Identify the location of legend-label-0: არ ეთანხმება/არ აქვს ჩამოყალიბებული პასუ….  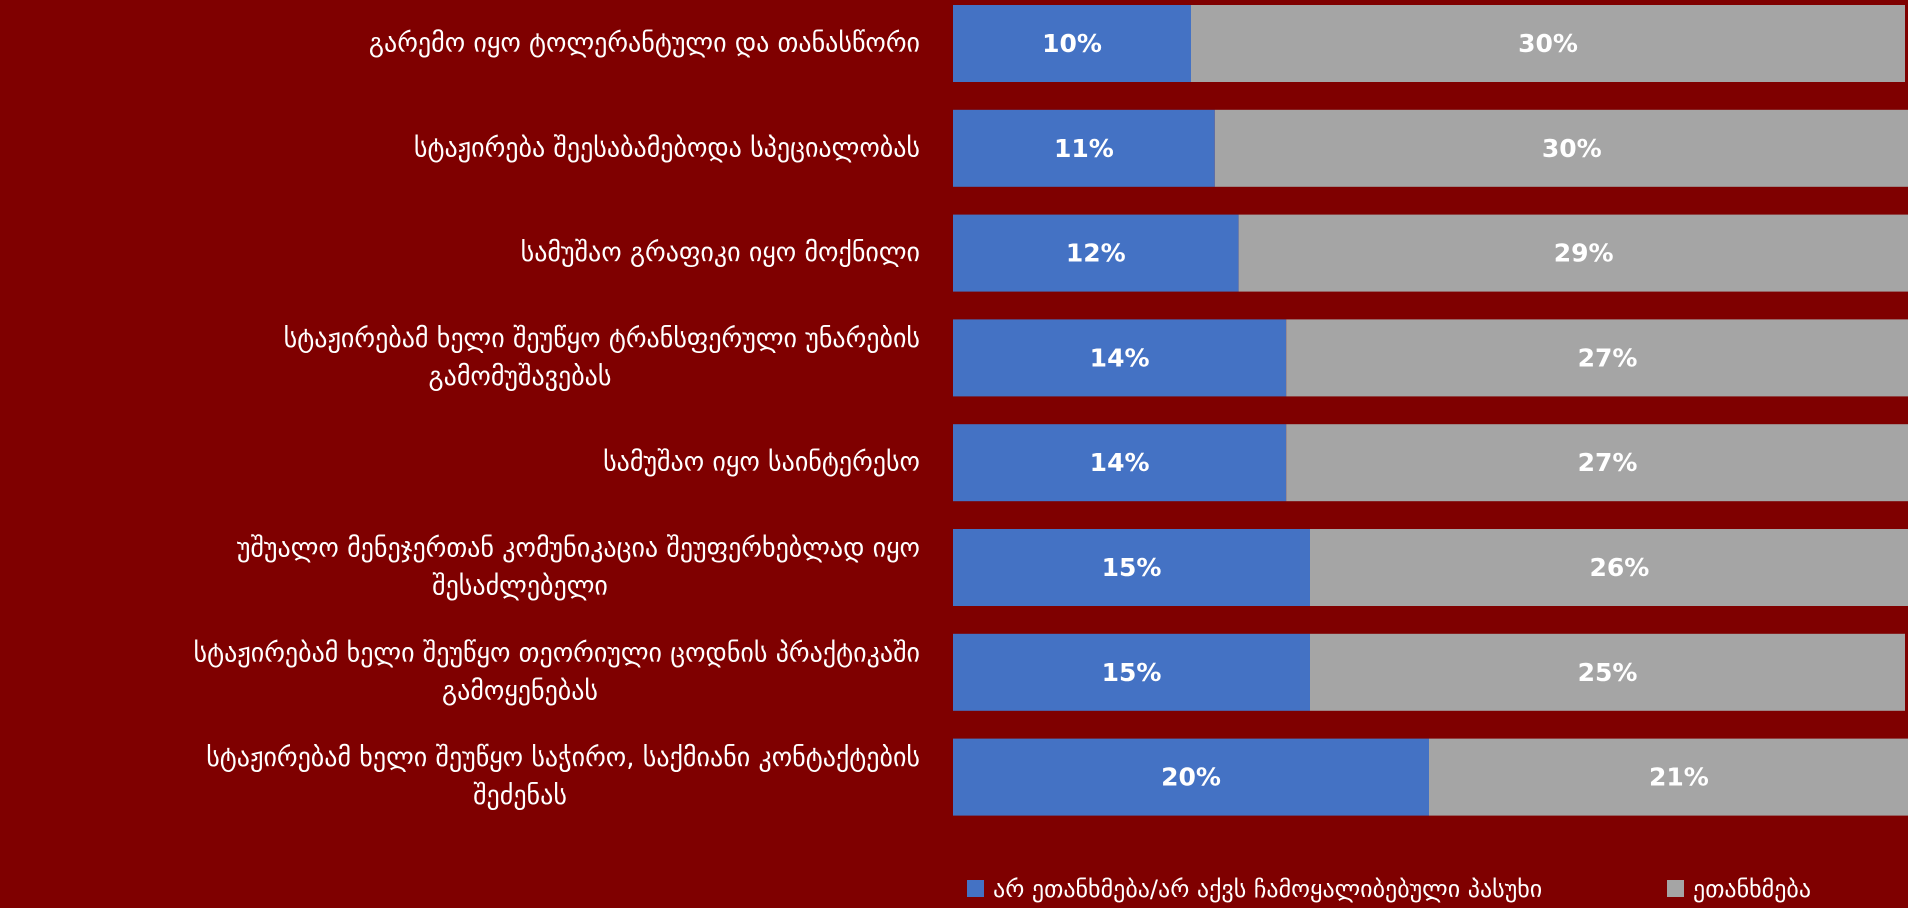
(1267, 889).